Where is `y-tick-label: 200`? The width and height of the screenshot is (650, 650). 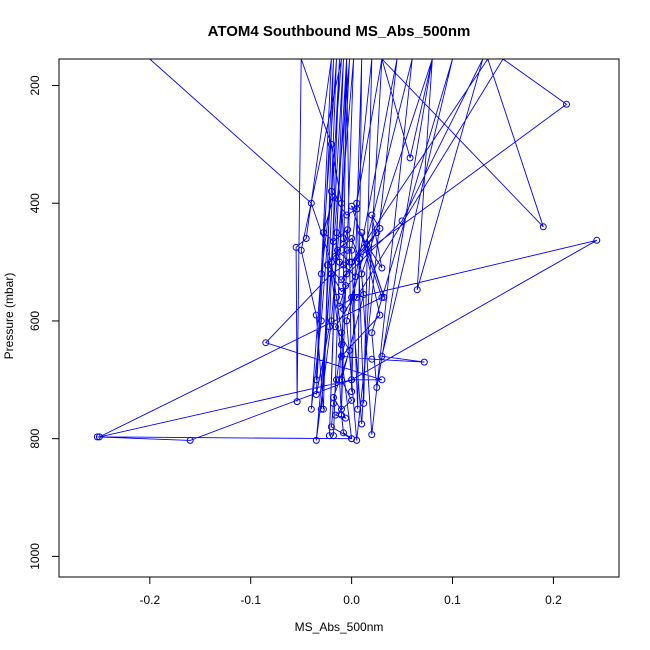 y-tick-label: 200 is located at coordinates (35, 85).